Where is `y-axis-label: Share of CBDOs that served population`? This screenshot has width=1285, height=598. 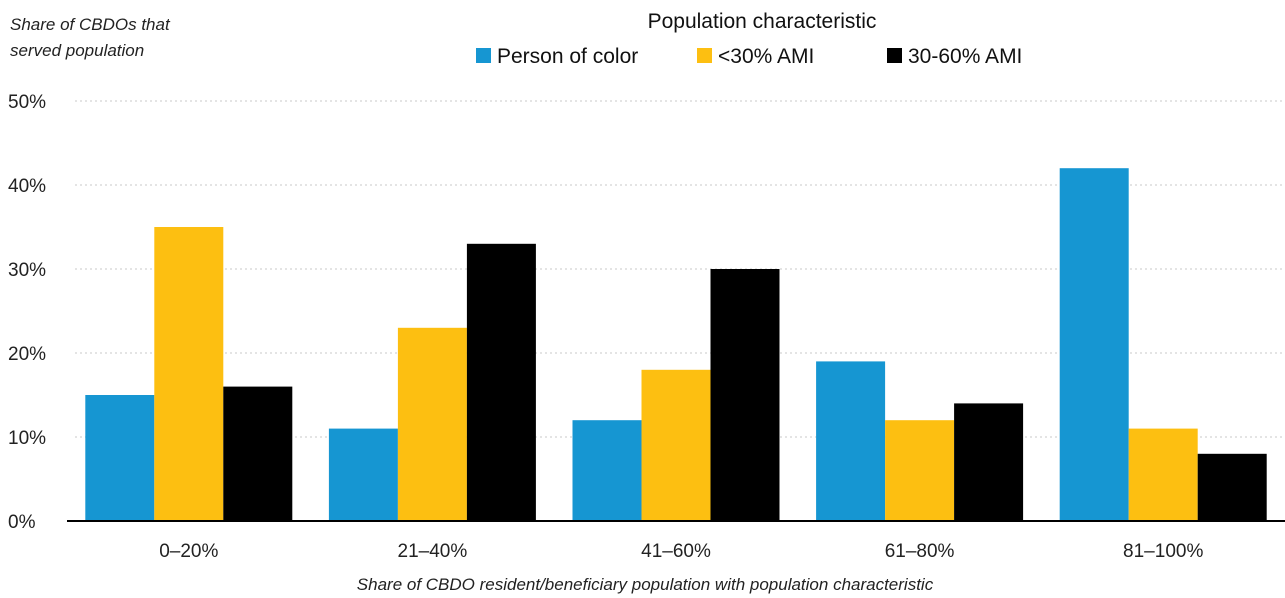
y-axis-label: Share of CBDOs that served population is located at coordinates (90, 37).